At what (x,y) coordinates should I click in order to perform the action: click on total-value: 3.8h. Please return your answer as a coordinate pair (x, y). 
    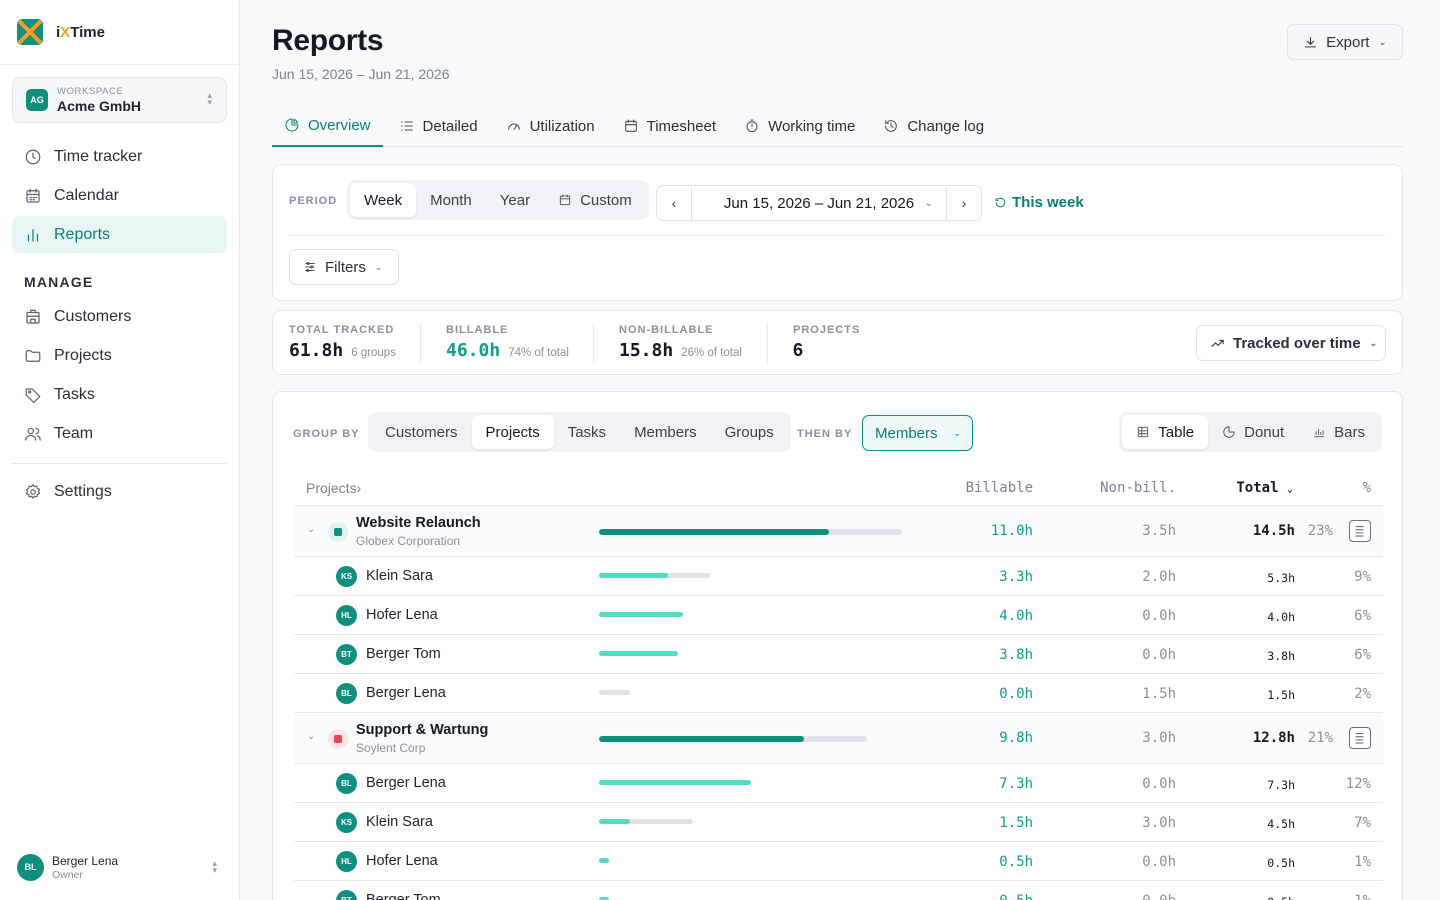
    Looking at the image, I should click on (1281, 656).